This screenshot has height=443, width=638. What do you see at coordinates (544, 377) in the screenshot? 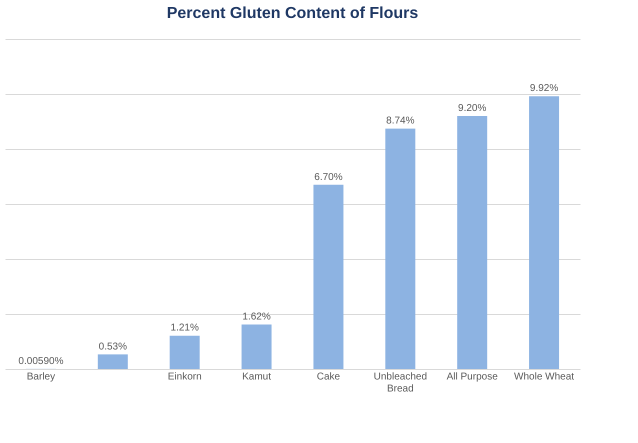
I see `x-tick-label: Whole Wheat` at bounding box center [544, 377].